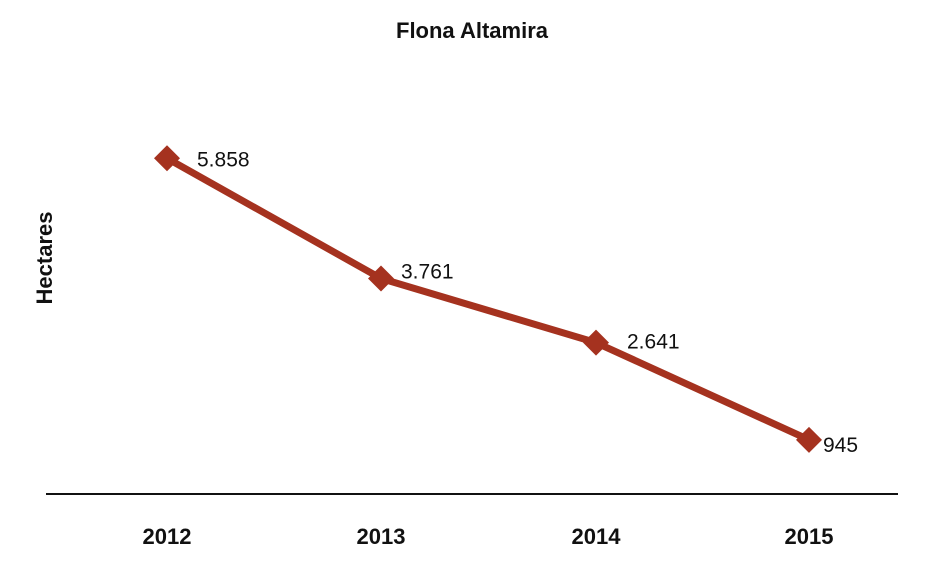 This screenshot has width=945, height=573. Describe the element at coordinates (44, 258) in the screenshot. I see `y-axis-title: Hectares` at that location.